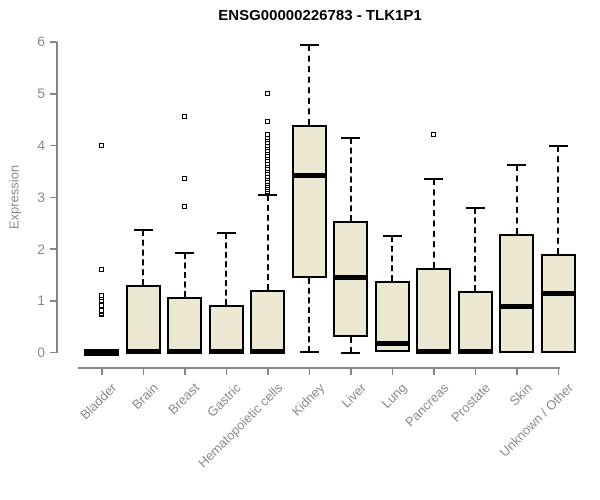 The width and height of the screenshot is (600, 500). What do you see at coordinates (144, 396) in the screenshot?
I see `x-tick-label: Brain` at bounding box center [144, 396].